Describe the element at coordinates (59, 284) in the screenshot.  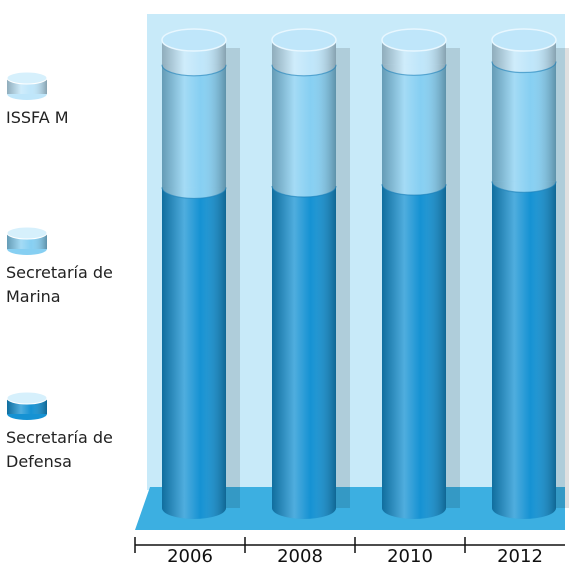
I see `legend-label: Secretaría de Marina` at that location.